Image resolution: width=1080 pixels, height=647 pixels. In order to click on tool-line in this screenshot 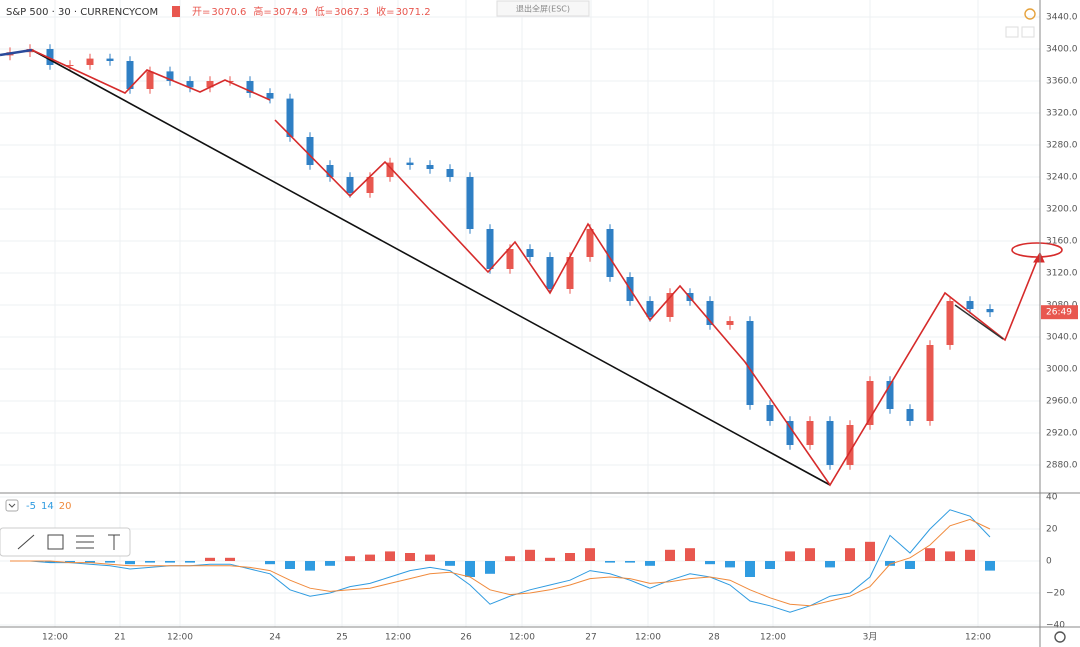, I will do `click(26, 542)`.